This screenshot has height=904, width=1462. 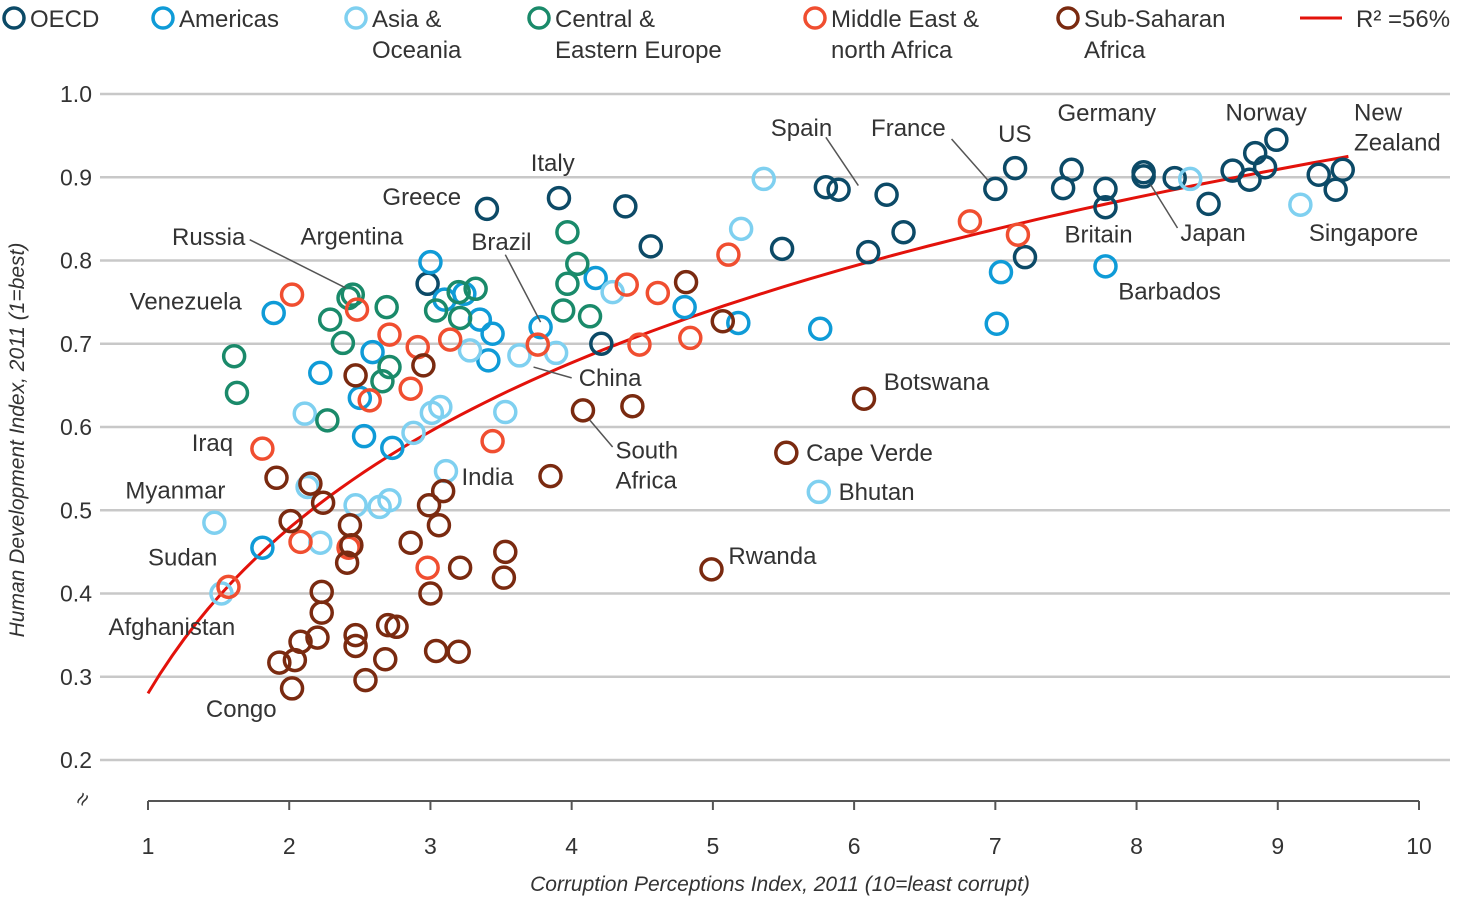 I want to click on legend-label: Sub-Saharan, so click(x=1154, y=19).